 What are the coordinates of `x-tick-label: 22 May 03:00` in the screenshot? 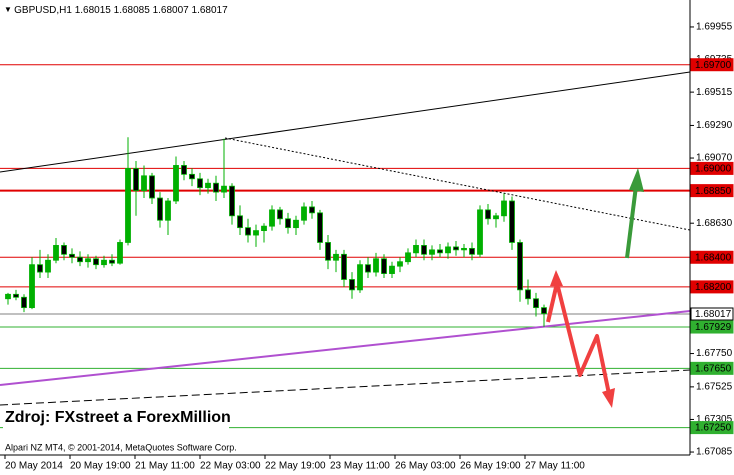 It's located at (230, 466).